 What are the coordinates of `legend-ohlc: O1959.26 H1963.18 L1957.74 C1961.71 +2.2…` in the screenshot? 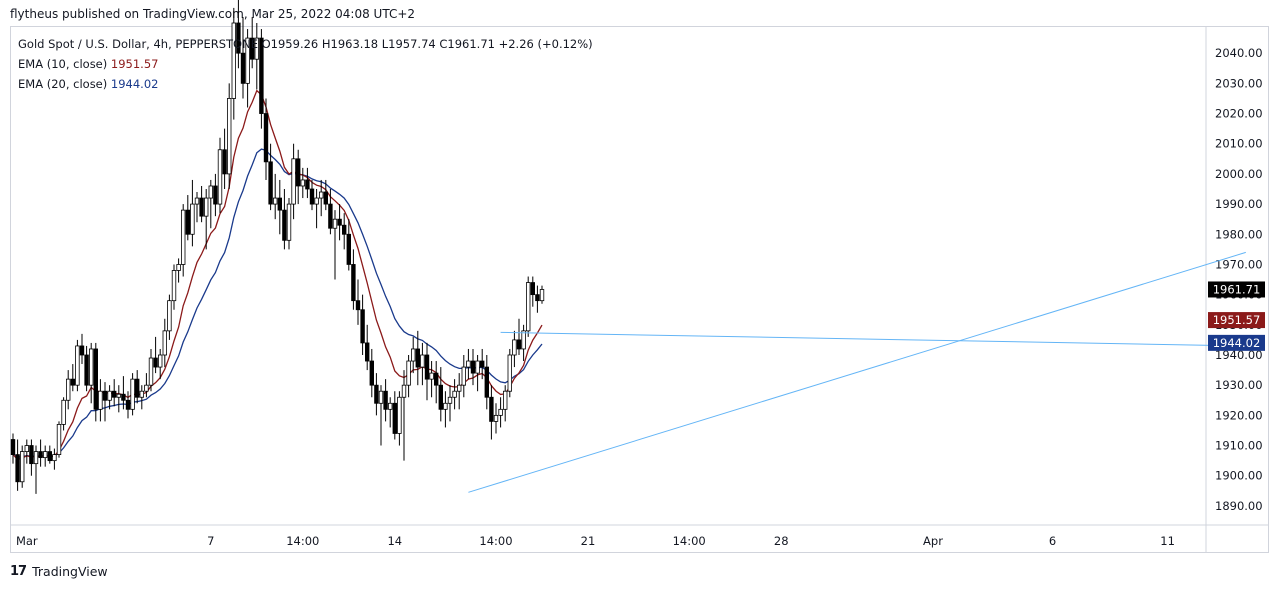 It's located at (427, 44).